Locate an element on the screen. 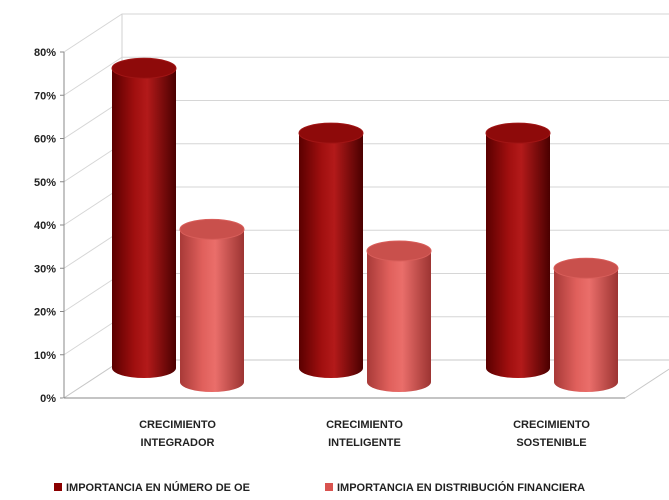 Image resolution: width=669 pixels, height=500 pixels. x-category-label: CRECIMIENTO SOSTENIBLE is located at coordinates (551, 434).